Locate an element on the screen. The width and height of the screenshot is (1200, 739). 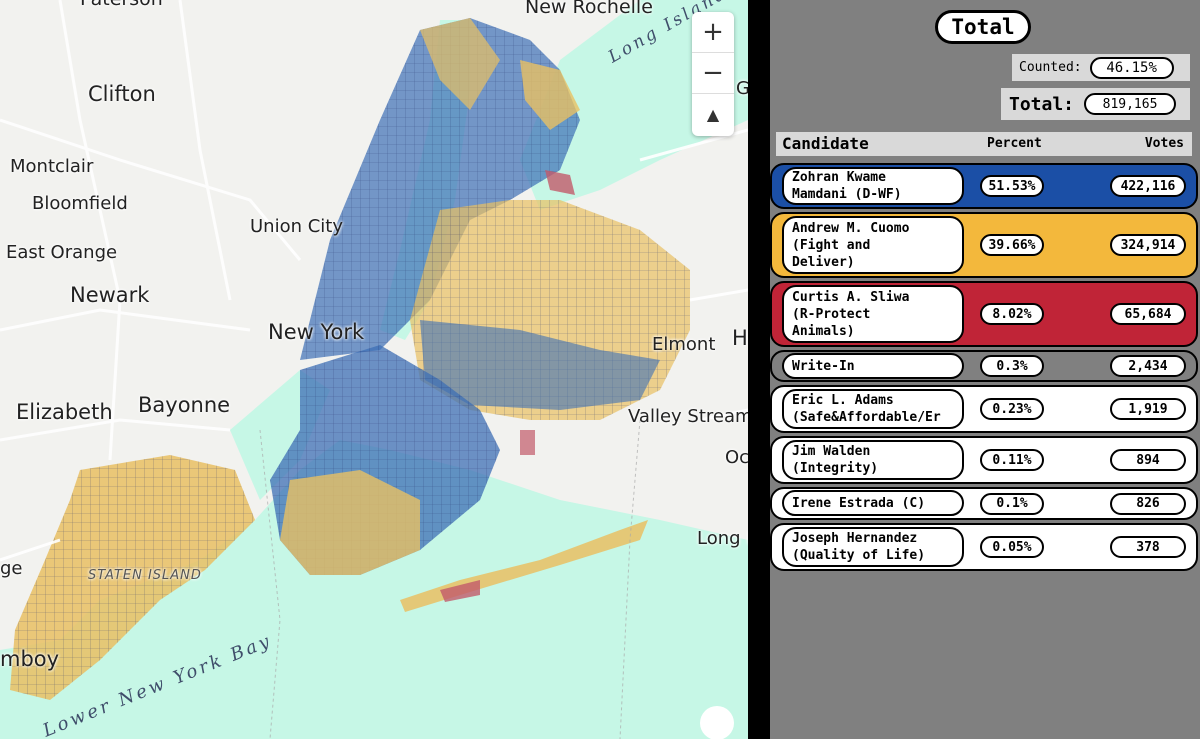
total-box: Total: 819,165 is located at coordinates (1095, 104).